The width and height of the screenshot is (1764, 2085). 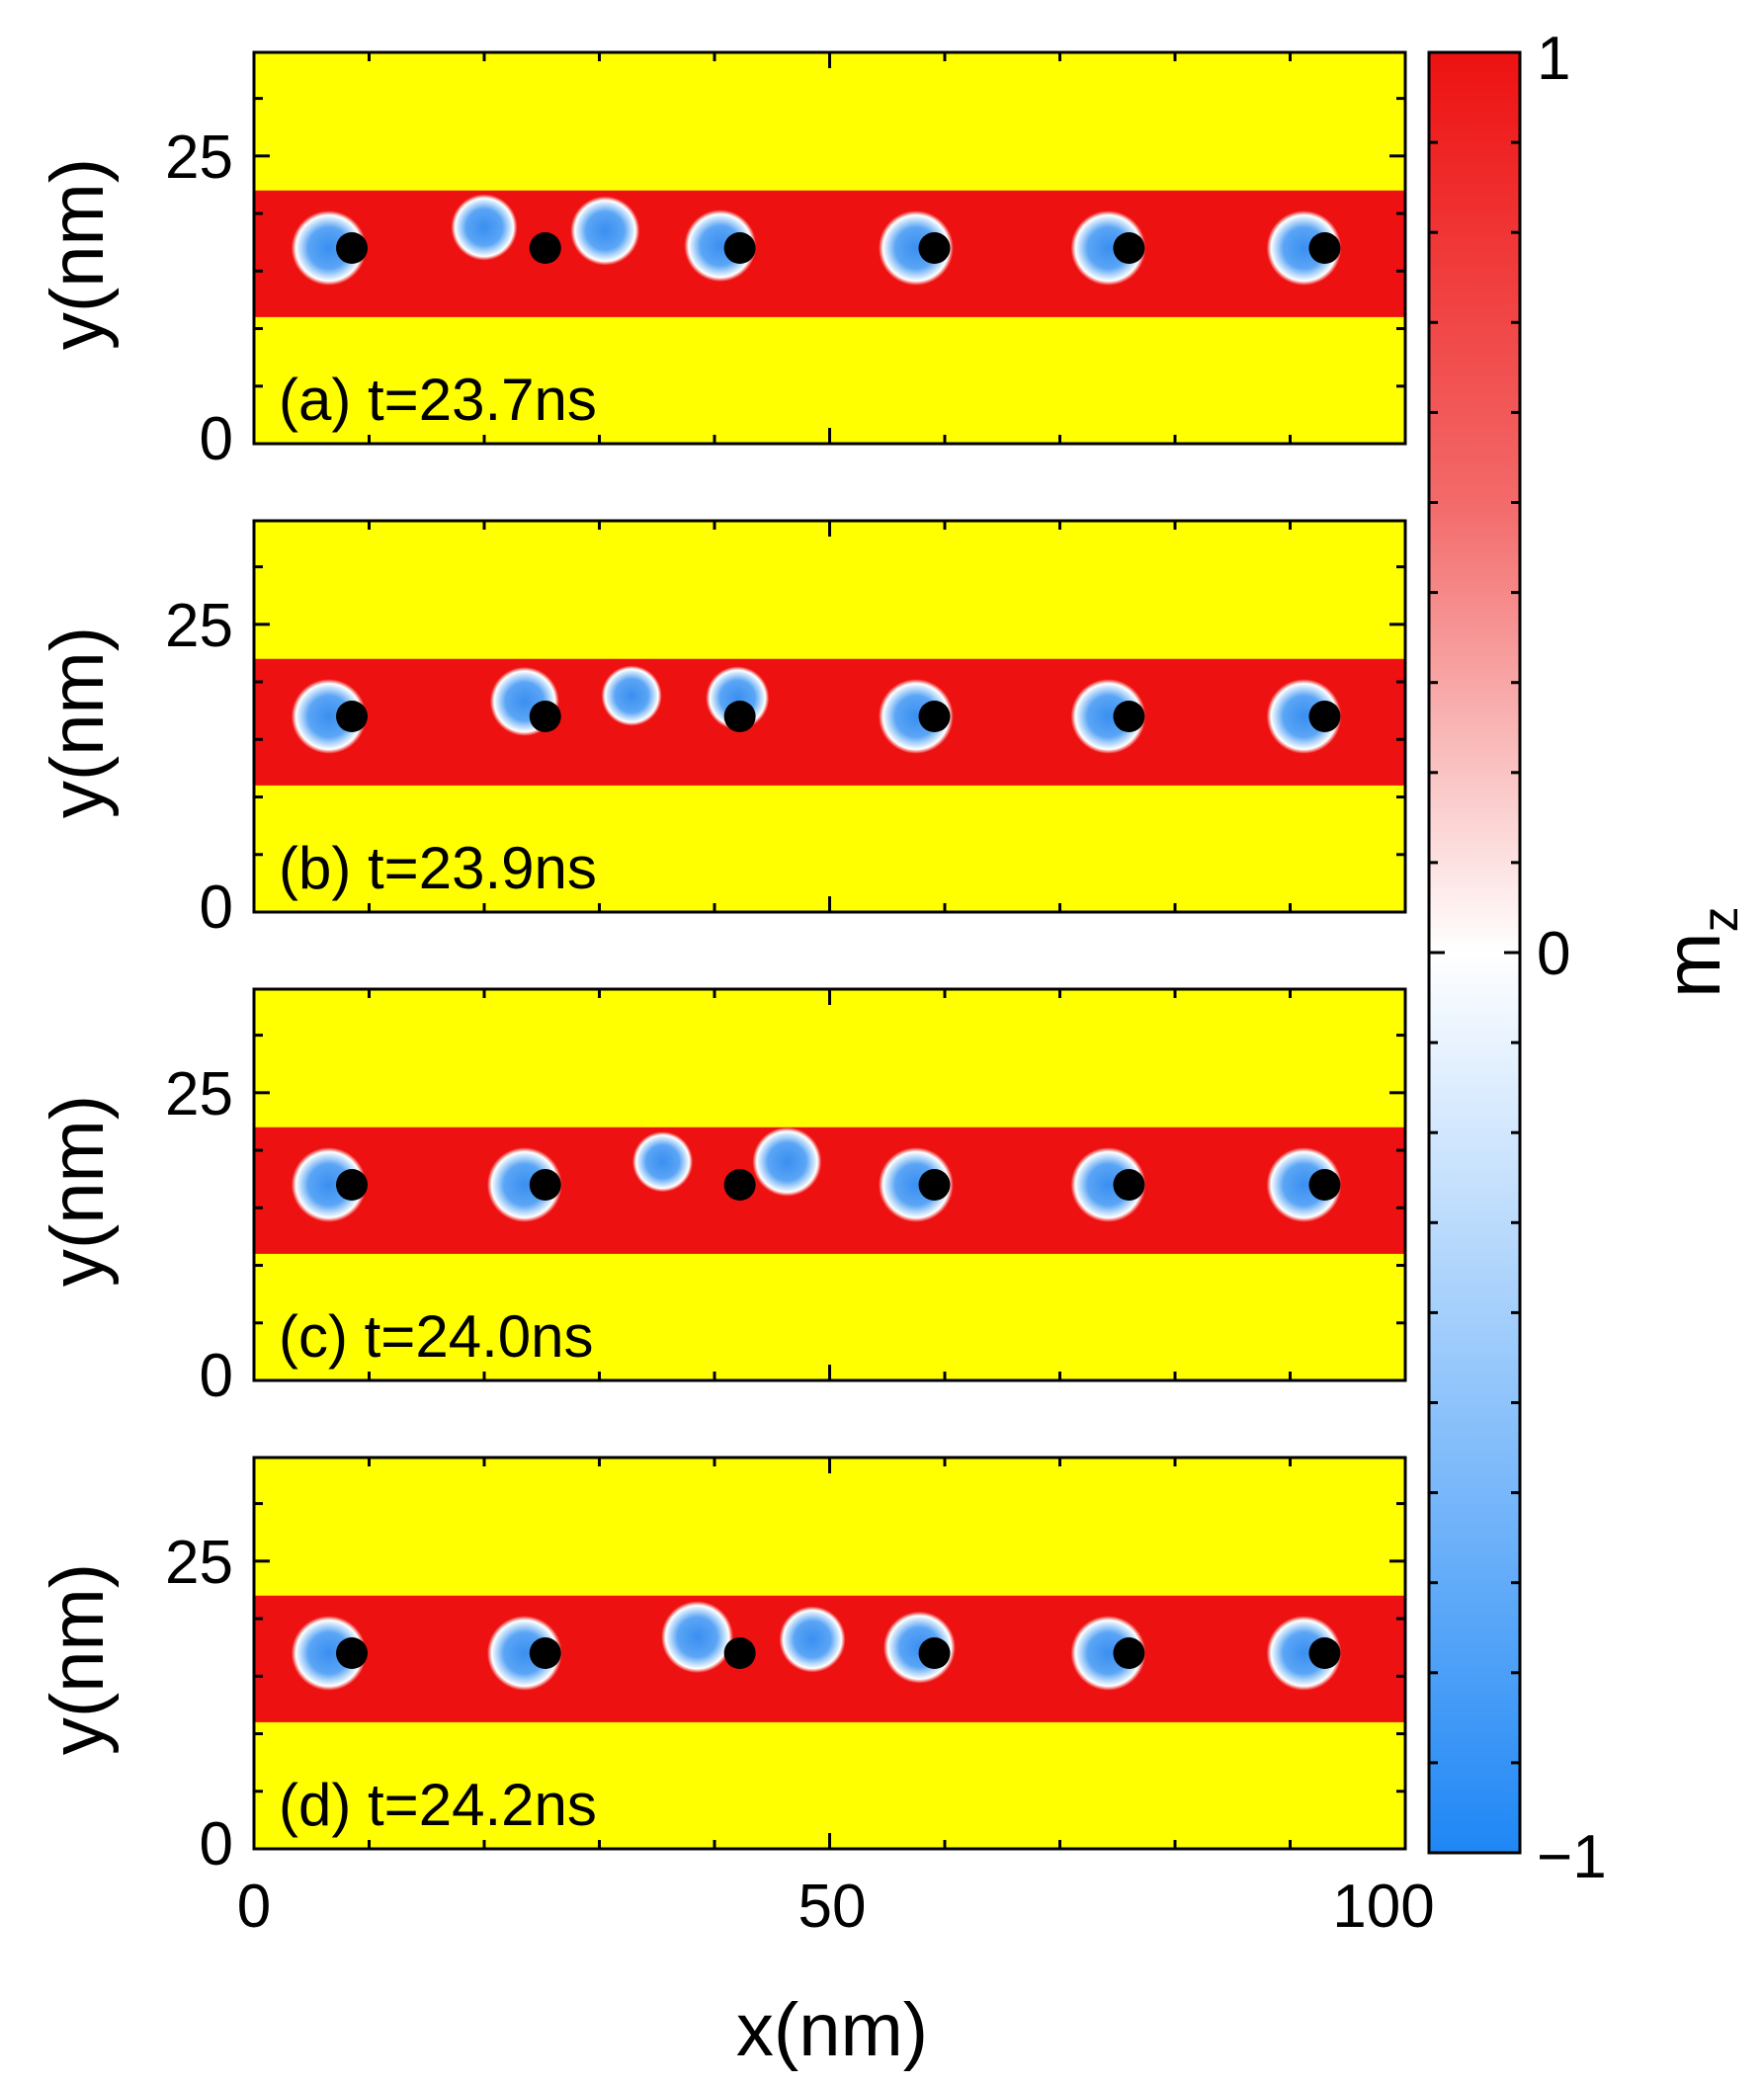 What do you see at coordinates (1383, 1907) in the screenshot?
I see `x-tick-label: 100` at bounding box center [1383, 1907].